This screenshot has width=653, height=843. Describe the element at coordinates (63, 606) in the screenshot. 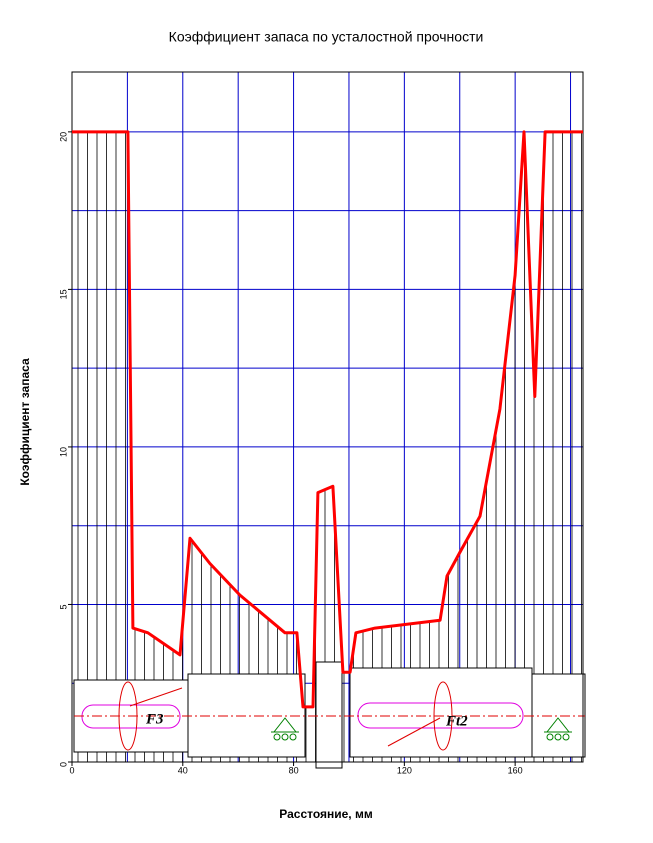

I see `y-tick-label: 5` at that location.